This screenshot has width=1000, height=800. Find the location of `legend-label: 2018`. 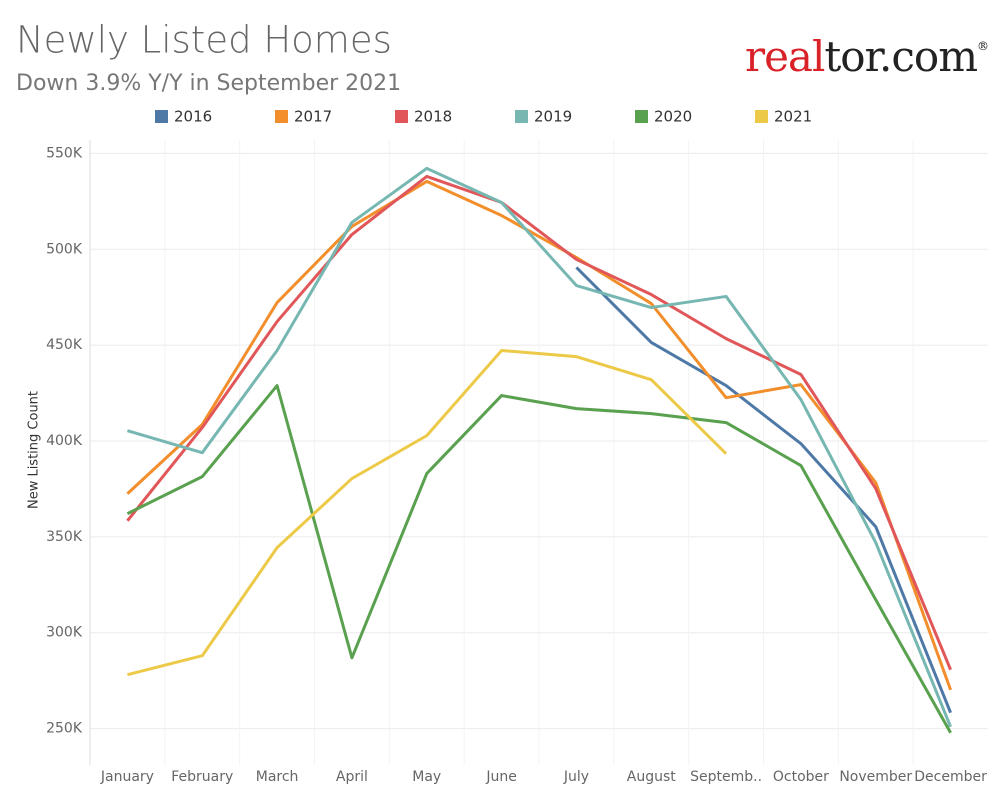

legend-label: 2018 is located at coordinates (433, 117).